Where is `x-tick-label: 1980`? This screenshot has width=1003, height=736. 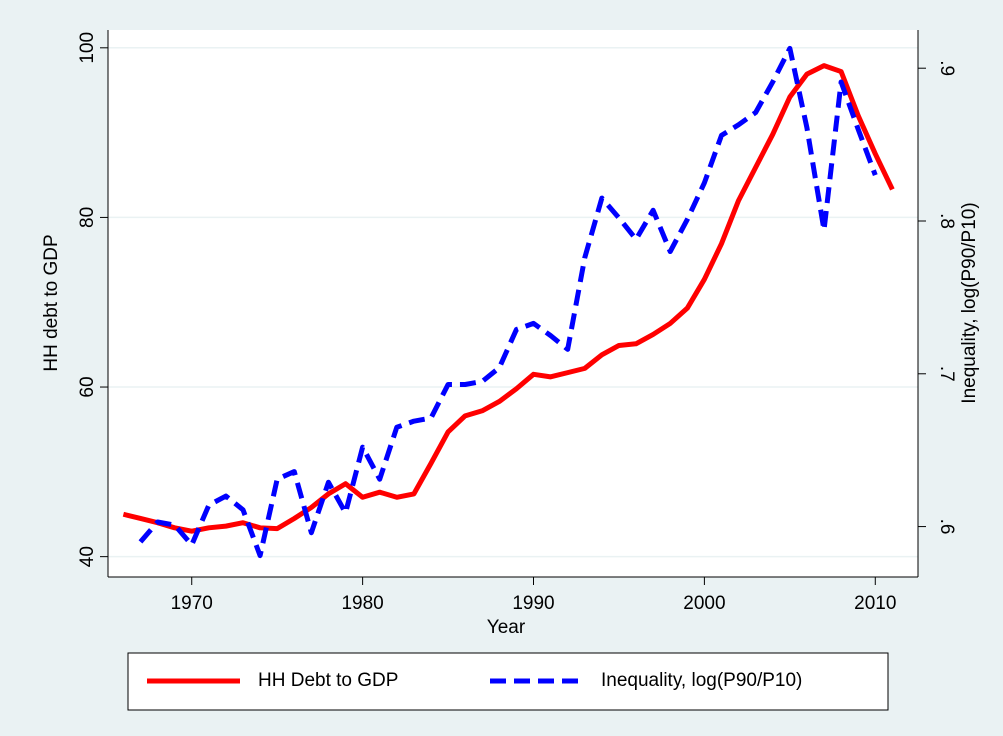
x-tick-label: 1980 is located at coordinates (362, 603).